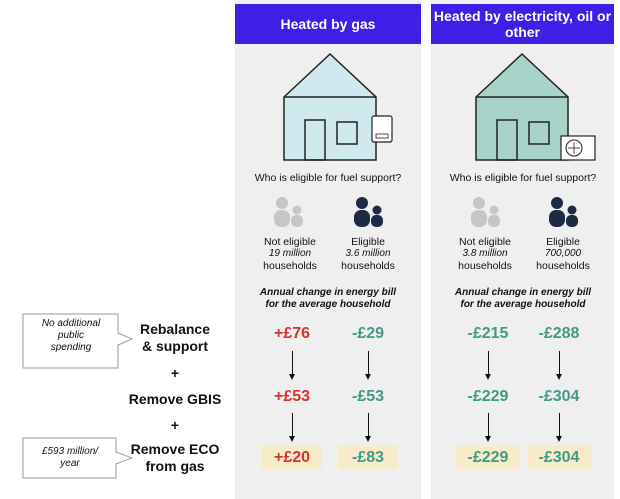 The image size is (620, 499). What do you see at coordinates (292, 333) in the screenshot?
I see `value-gas-not-eligible-rebalance: +£76` at bounding box center [292, 333].